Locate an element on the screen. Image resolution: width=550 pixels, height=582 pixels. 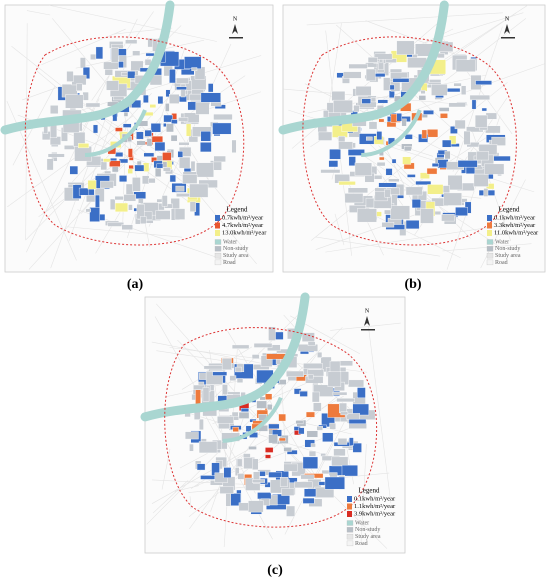
river is located at coordinates (363, 67).